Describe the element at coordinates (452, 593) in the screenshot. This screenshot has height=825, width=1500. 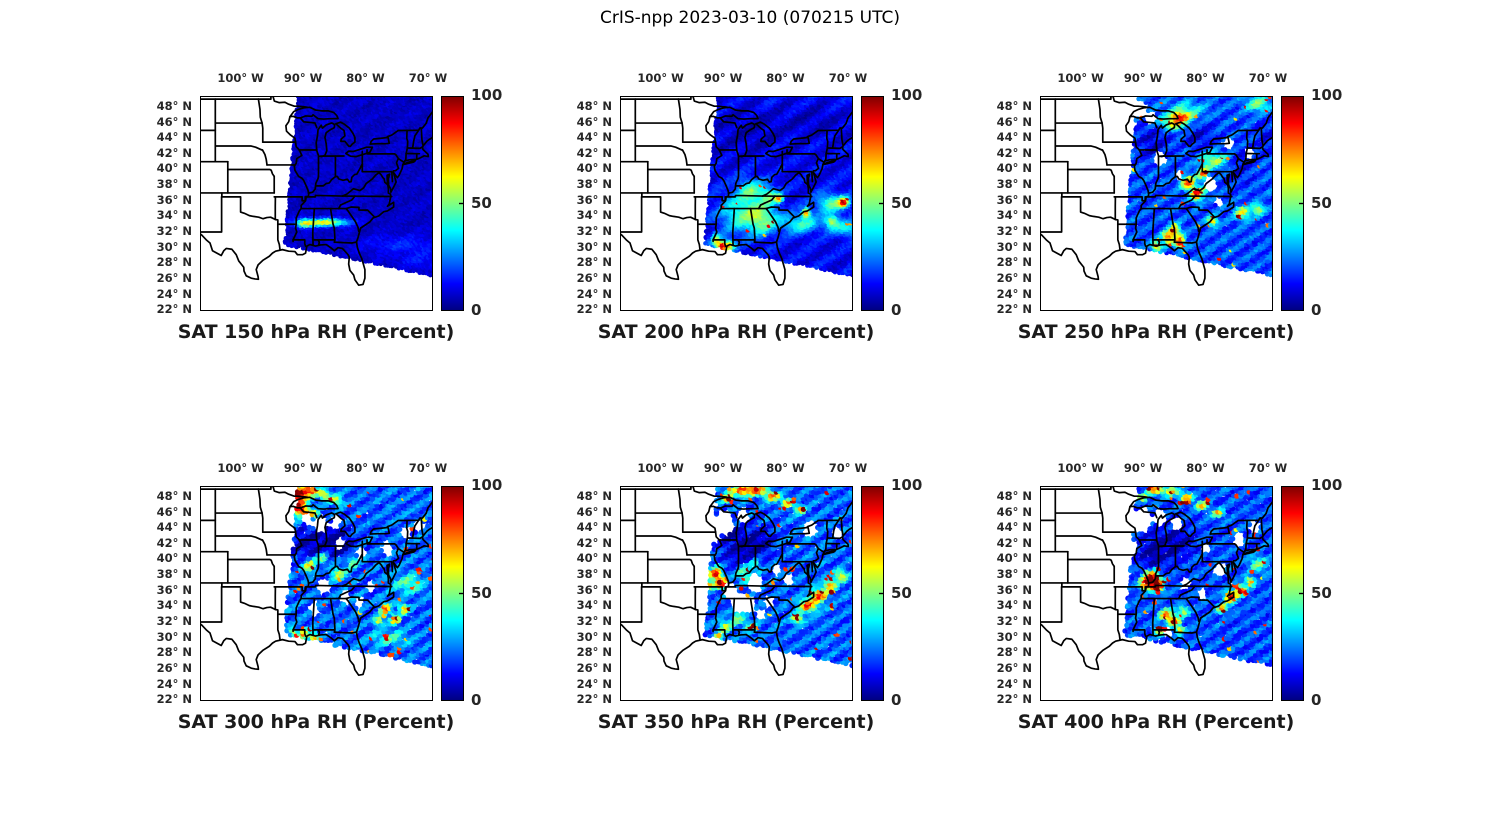
I see `colorbar-300hpa` at that location.